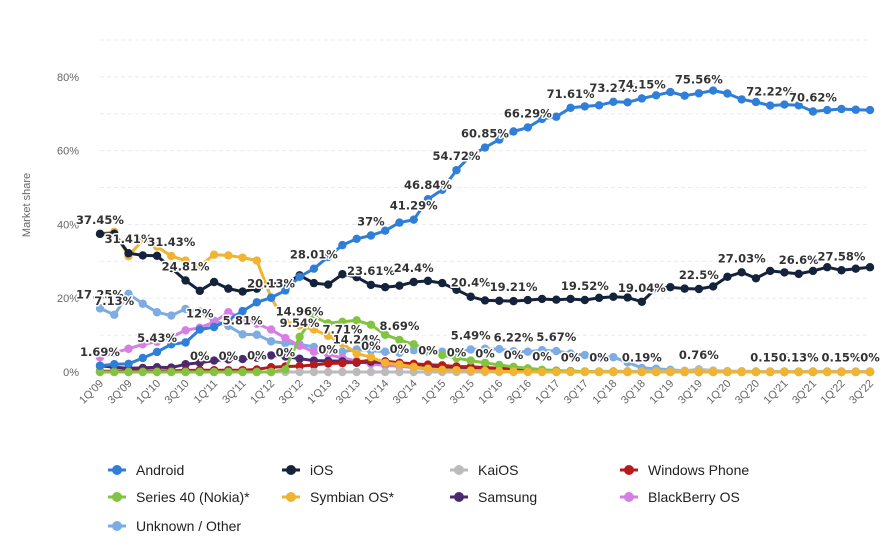 This screenshot has height=550, width=893. Describe the element at coordinates (146, 470) in the screenshot. I see `legend-item: Android` at that location.